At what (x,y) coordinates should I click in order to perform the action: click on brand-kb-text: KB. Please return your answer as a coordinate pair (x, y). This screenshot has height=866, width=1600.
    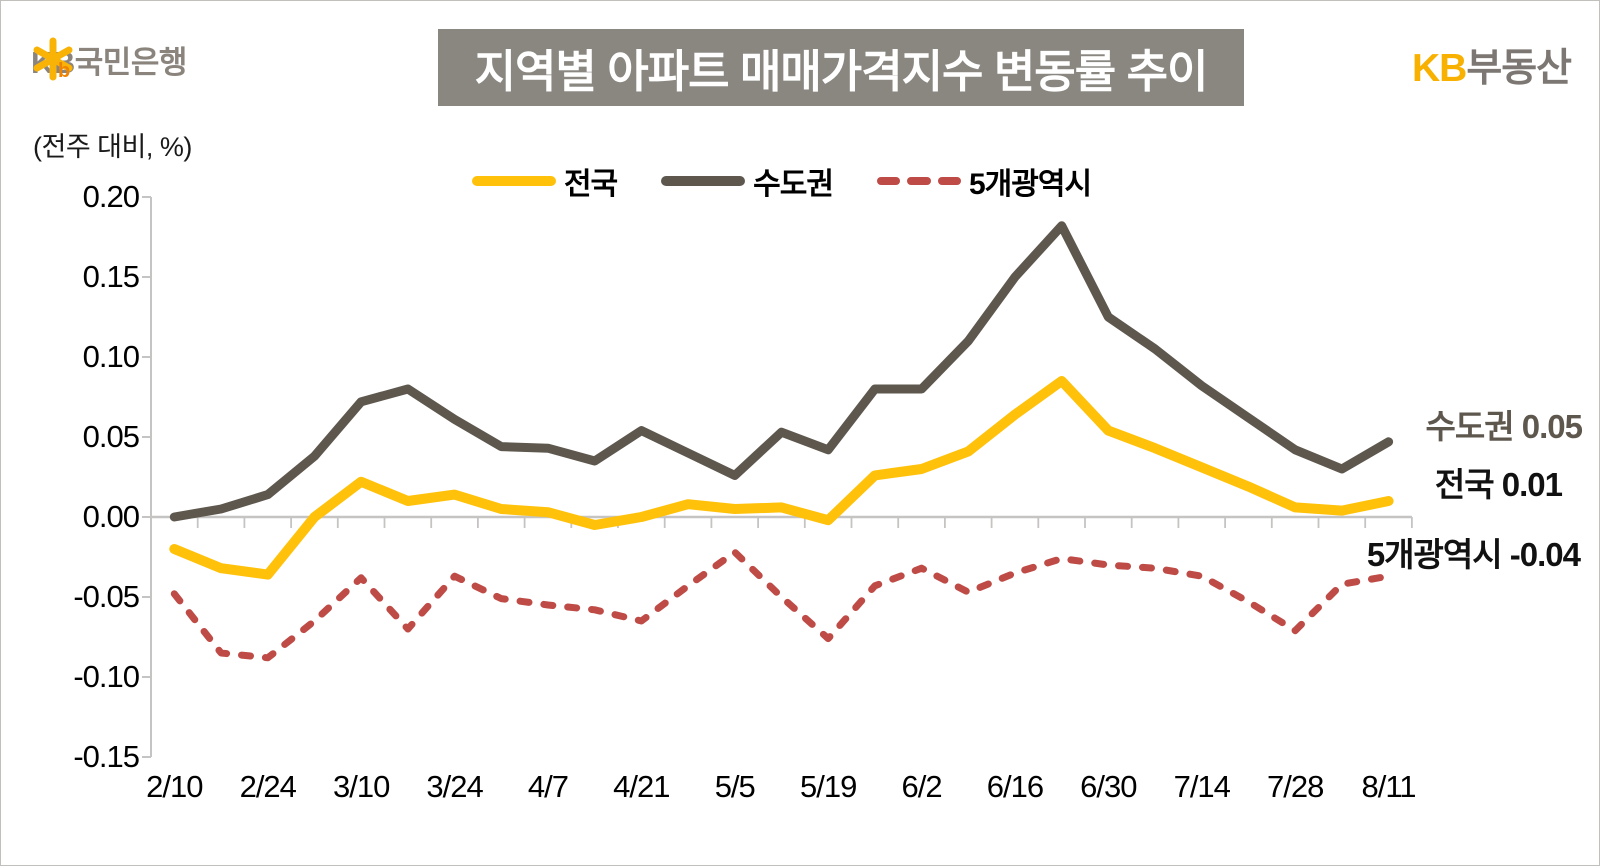
    Looking at the image, I should click on (1439, 68).